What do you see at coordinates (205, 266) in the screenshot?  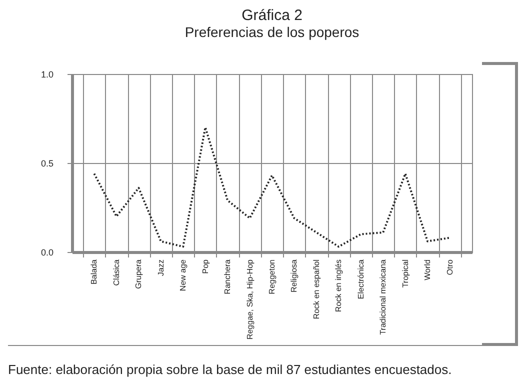 I see `x-tick-label: Pop` at bounding box center [205, 266].